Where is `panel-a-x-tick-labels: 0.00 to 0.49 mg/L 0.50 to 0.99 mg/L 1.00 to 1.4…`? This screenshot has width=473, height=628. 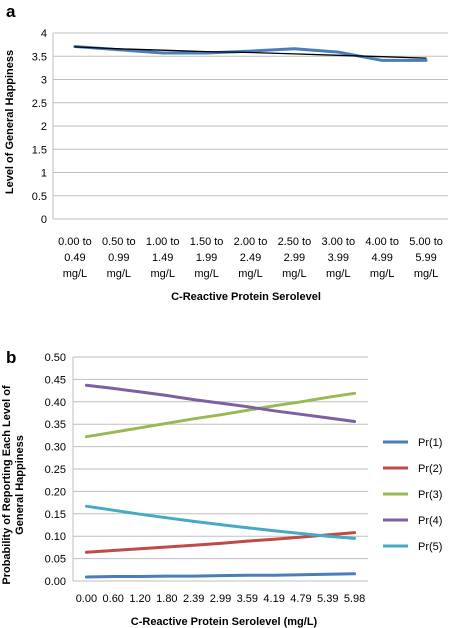
panel-a-x-tick-labels: 0.00 to 0.49 mg/L 0.50 to 0.99 mg/L 1.00 to 1.4… is located at coordinates (250, 258).